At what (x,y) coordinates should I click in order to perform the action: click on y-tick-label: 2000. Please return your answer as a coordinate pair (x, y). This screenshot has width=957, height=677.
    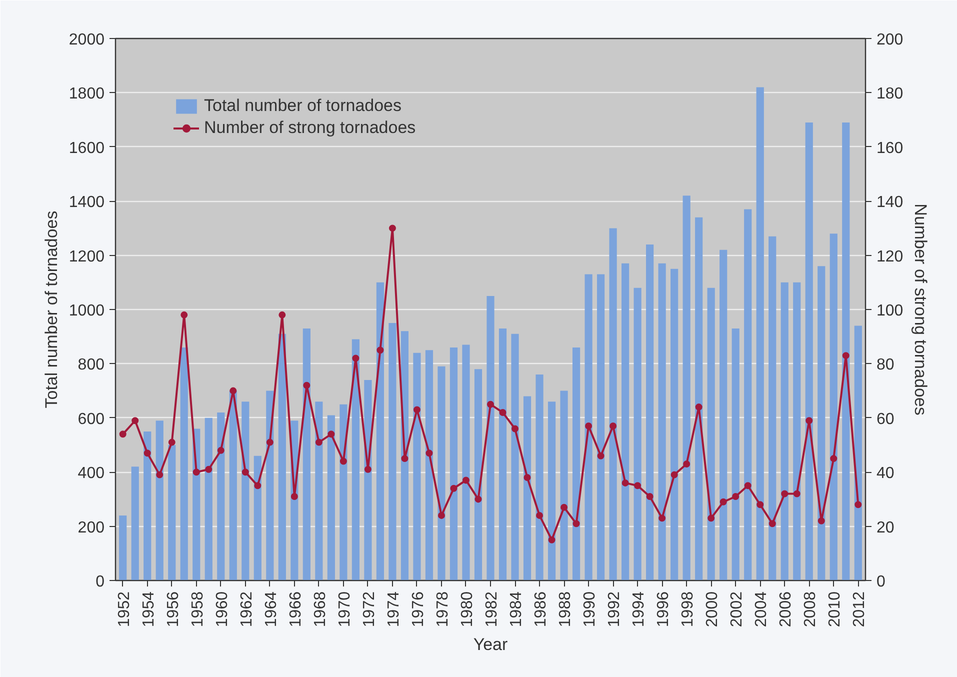
    Looking at the image, I should click on (86, 40).